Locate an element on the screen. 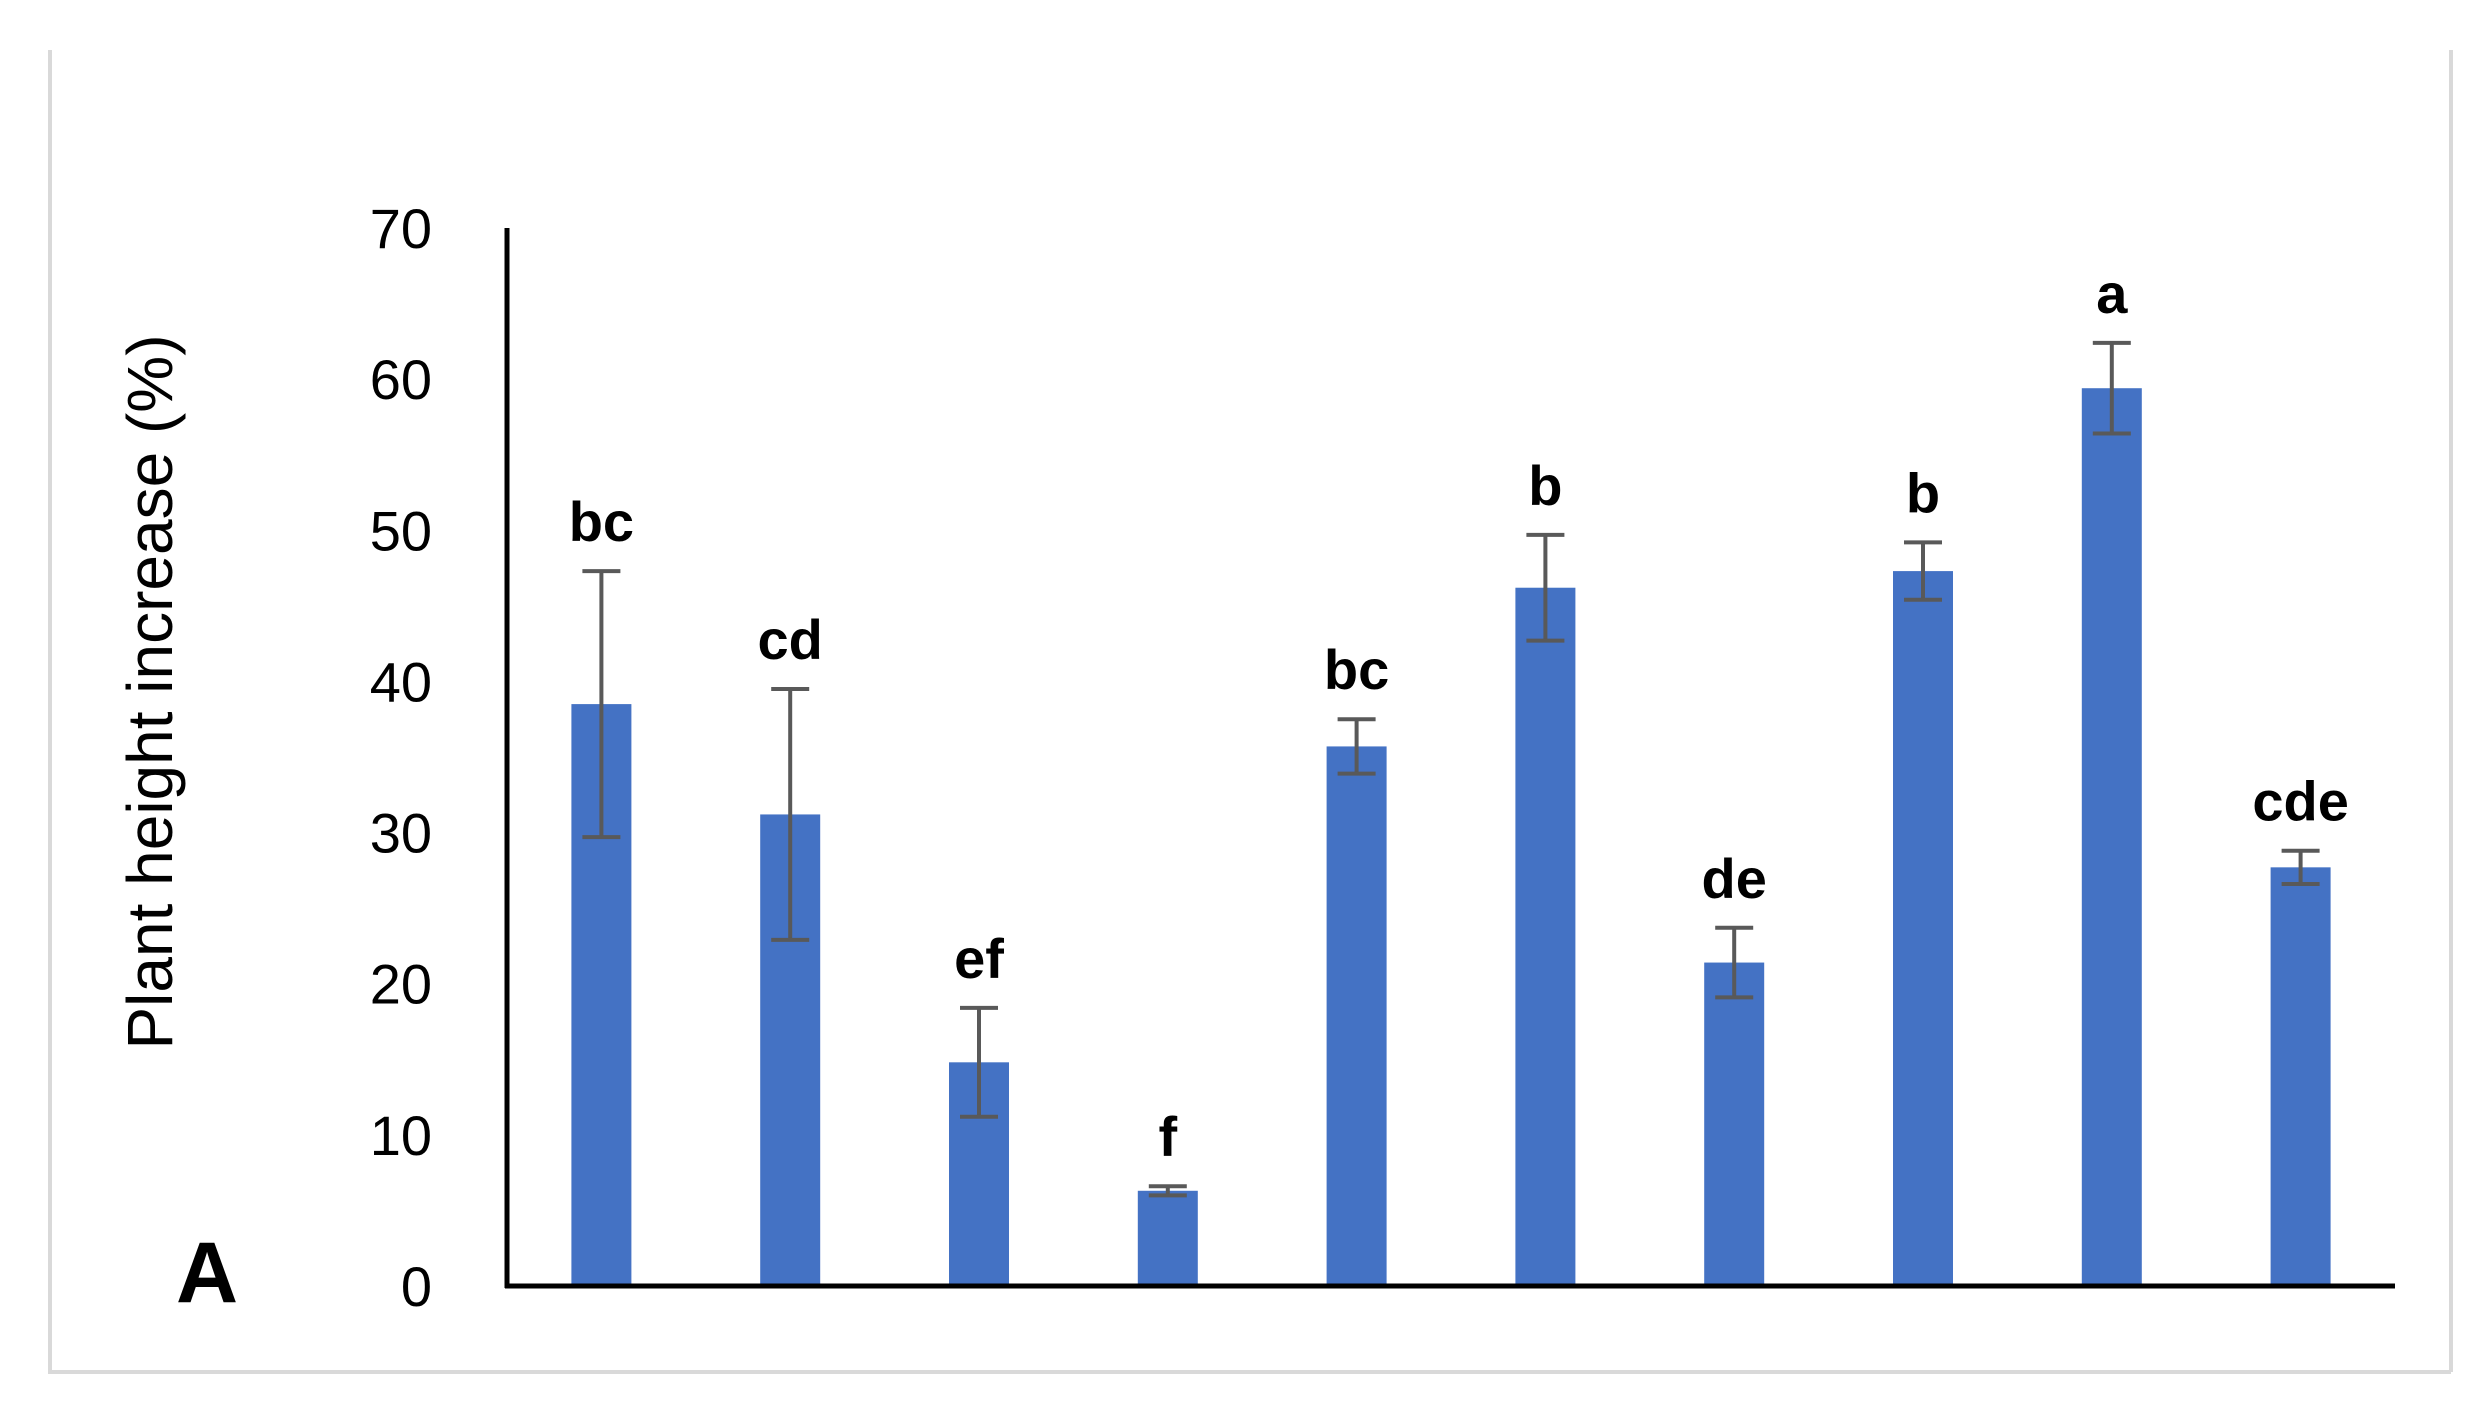 The width and height of the screenshot is (2484, 1406). y-axis-title: Plant height increase (%) is located at coordinates (150, 691).